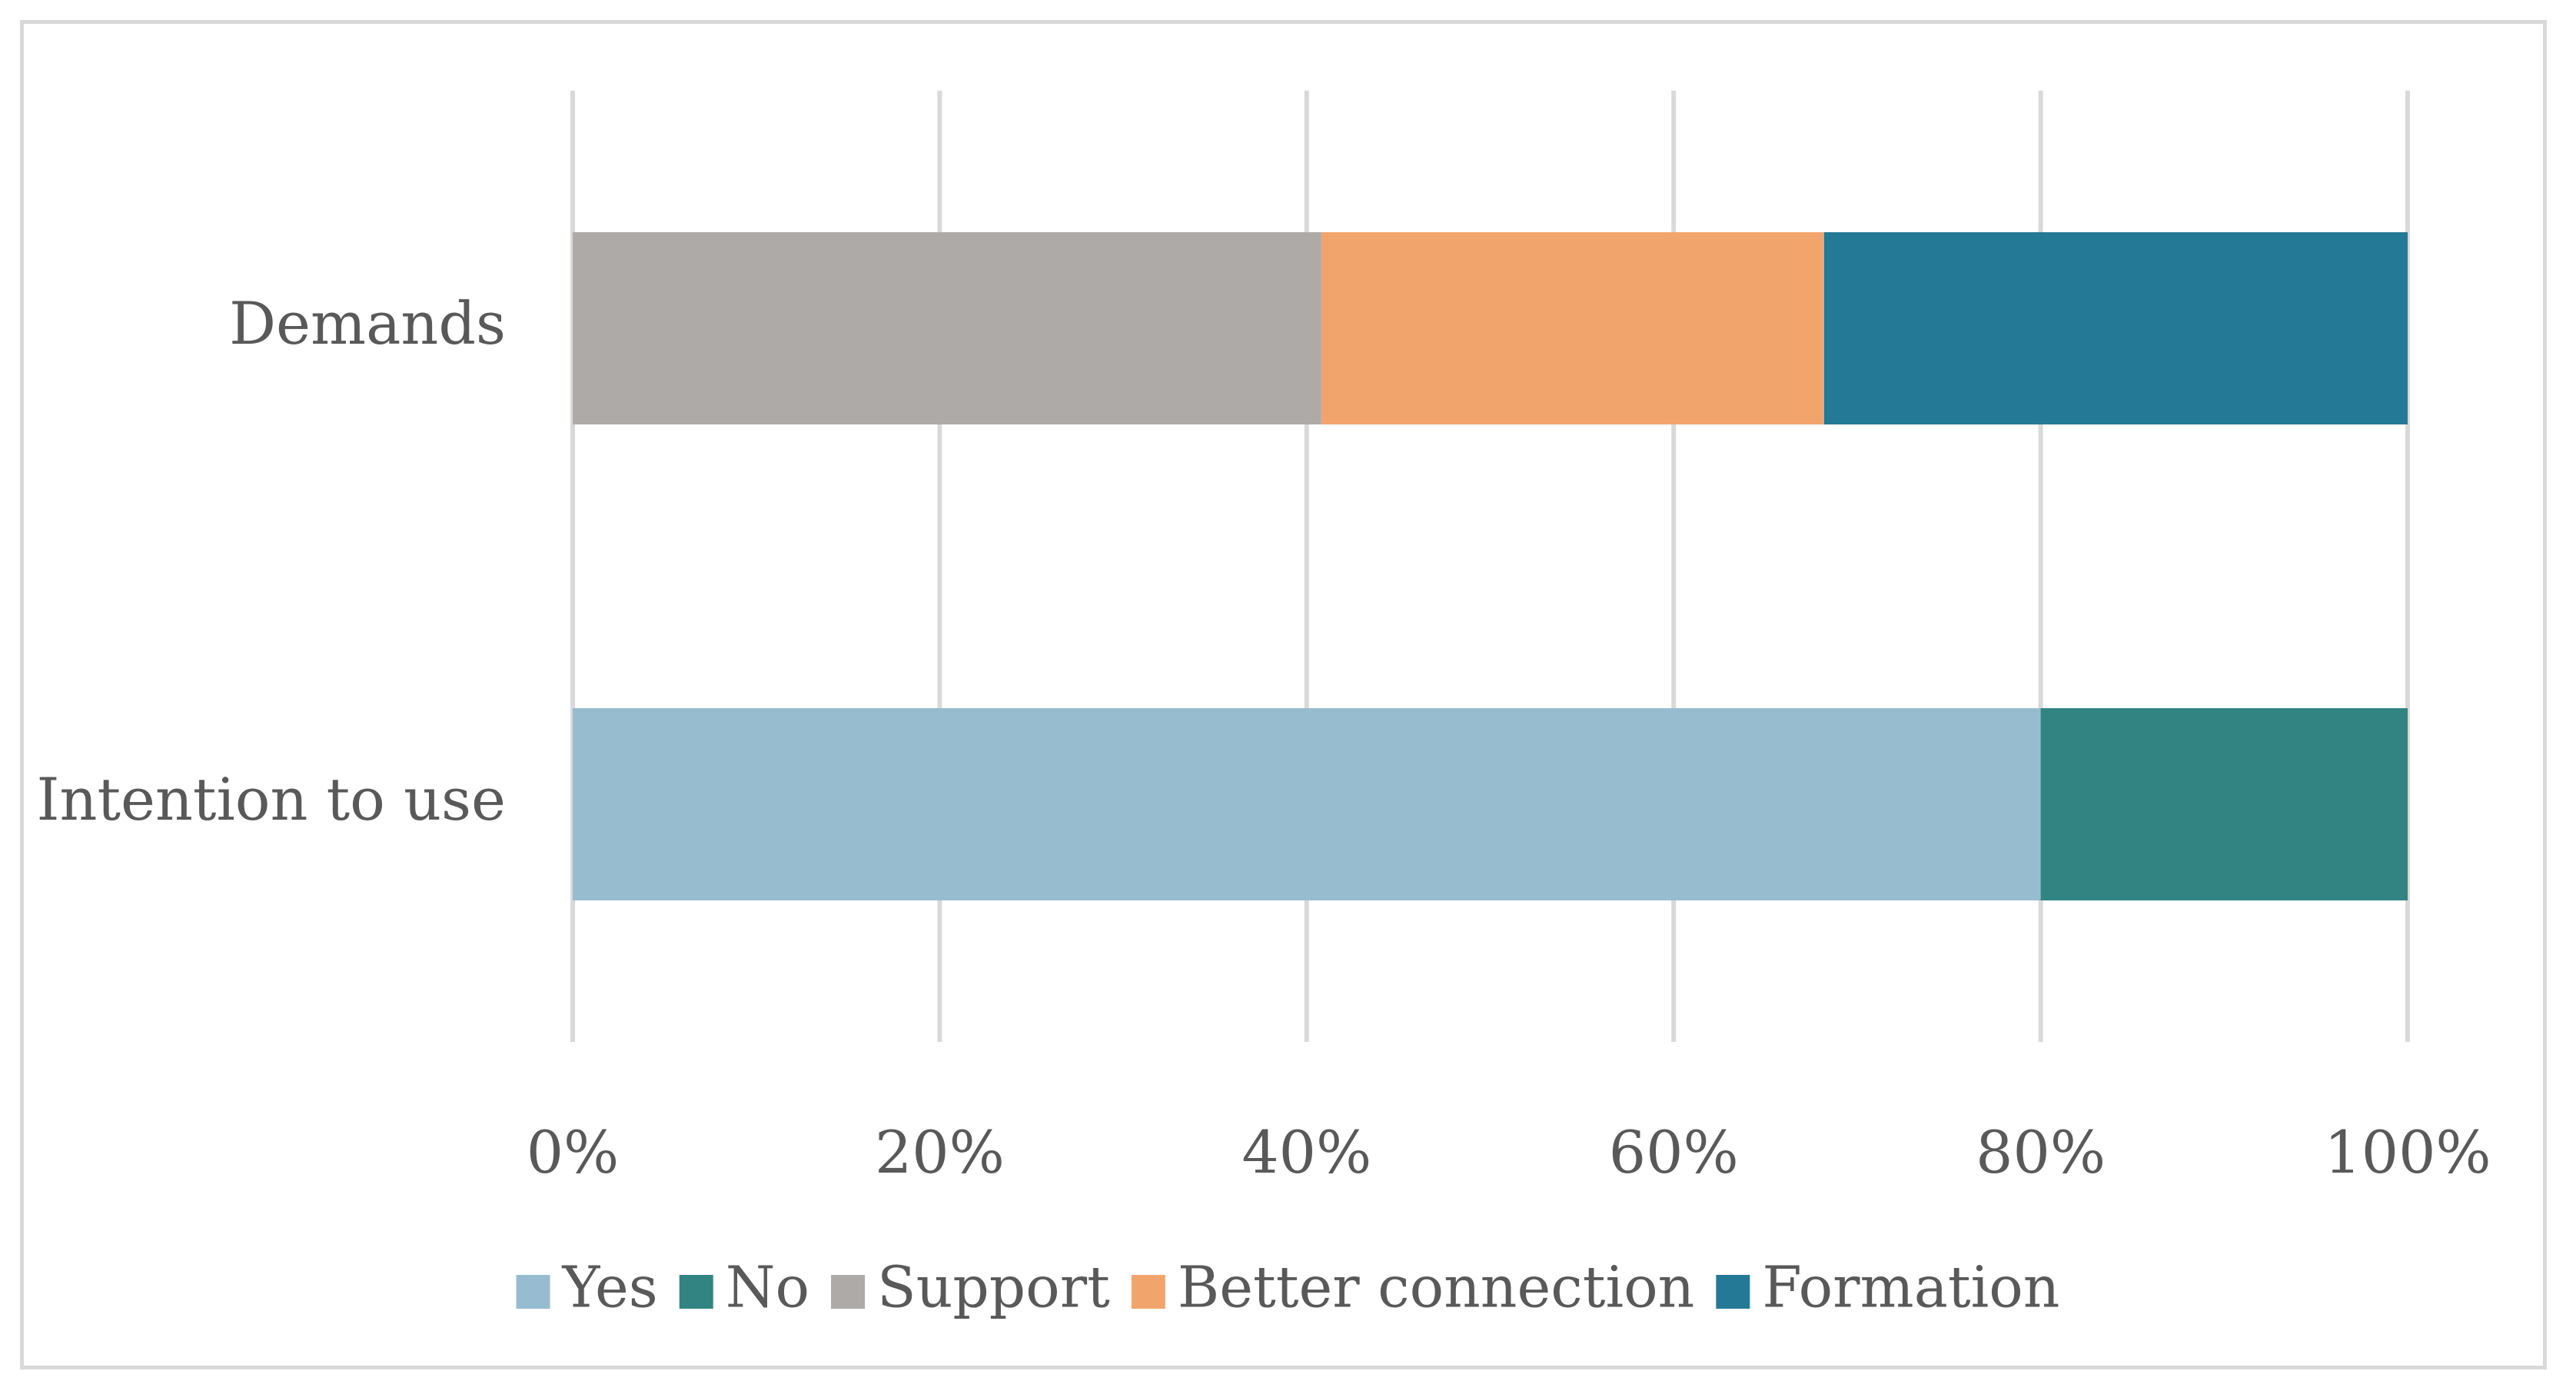 This screenshot has width=2576, height=1391. Describe the element at coordinates (1307, 804) in the screenshot. I see `bar-intention-to-use-yes` at that location.